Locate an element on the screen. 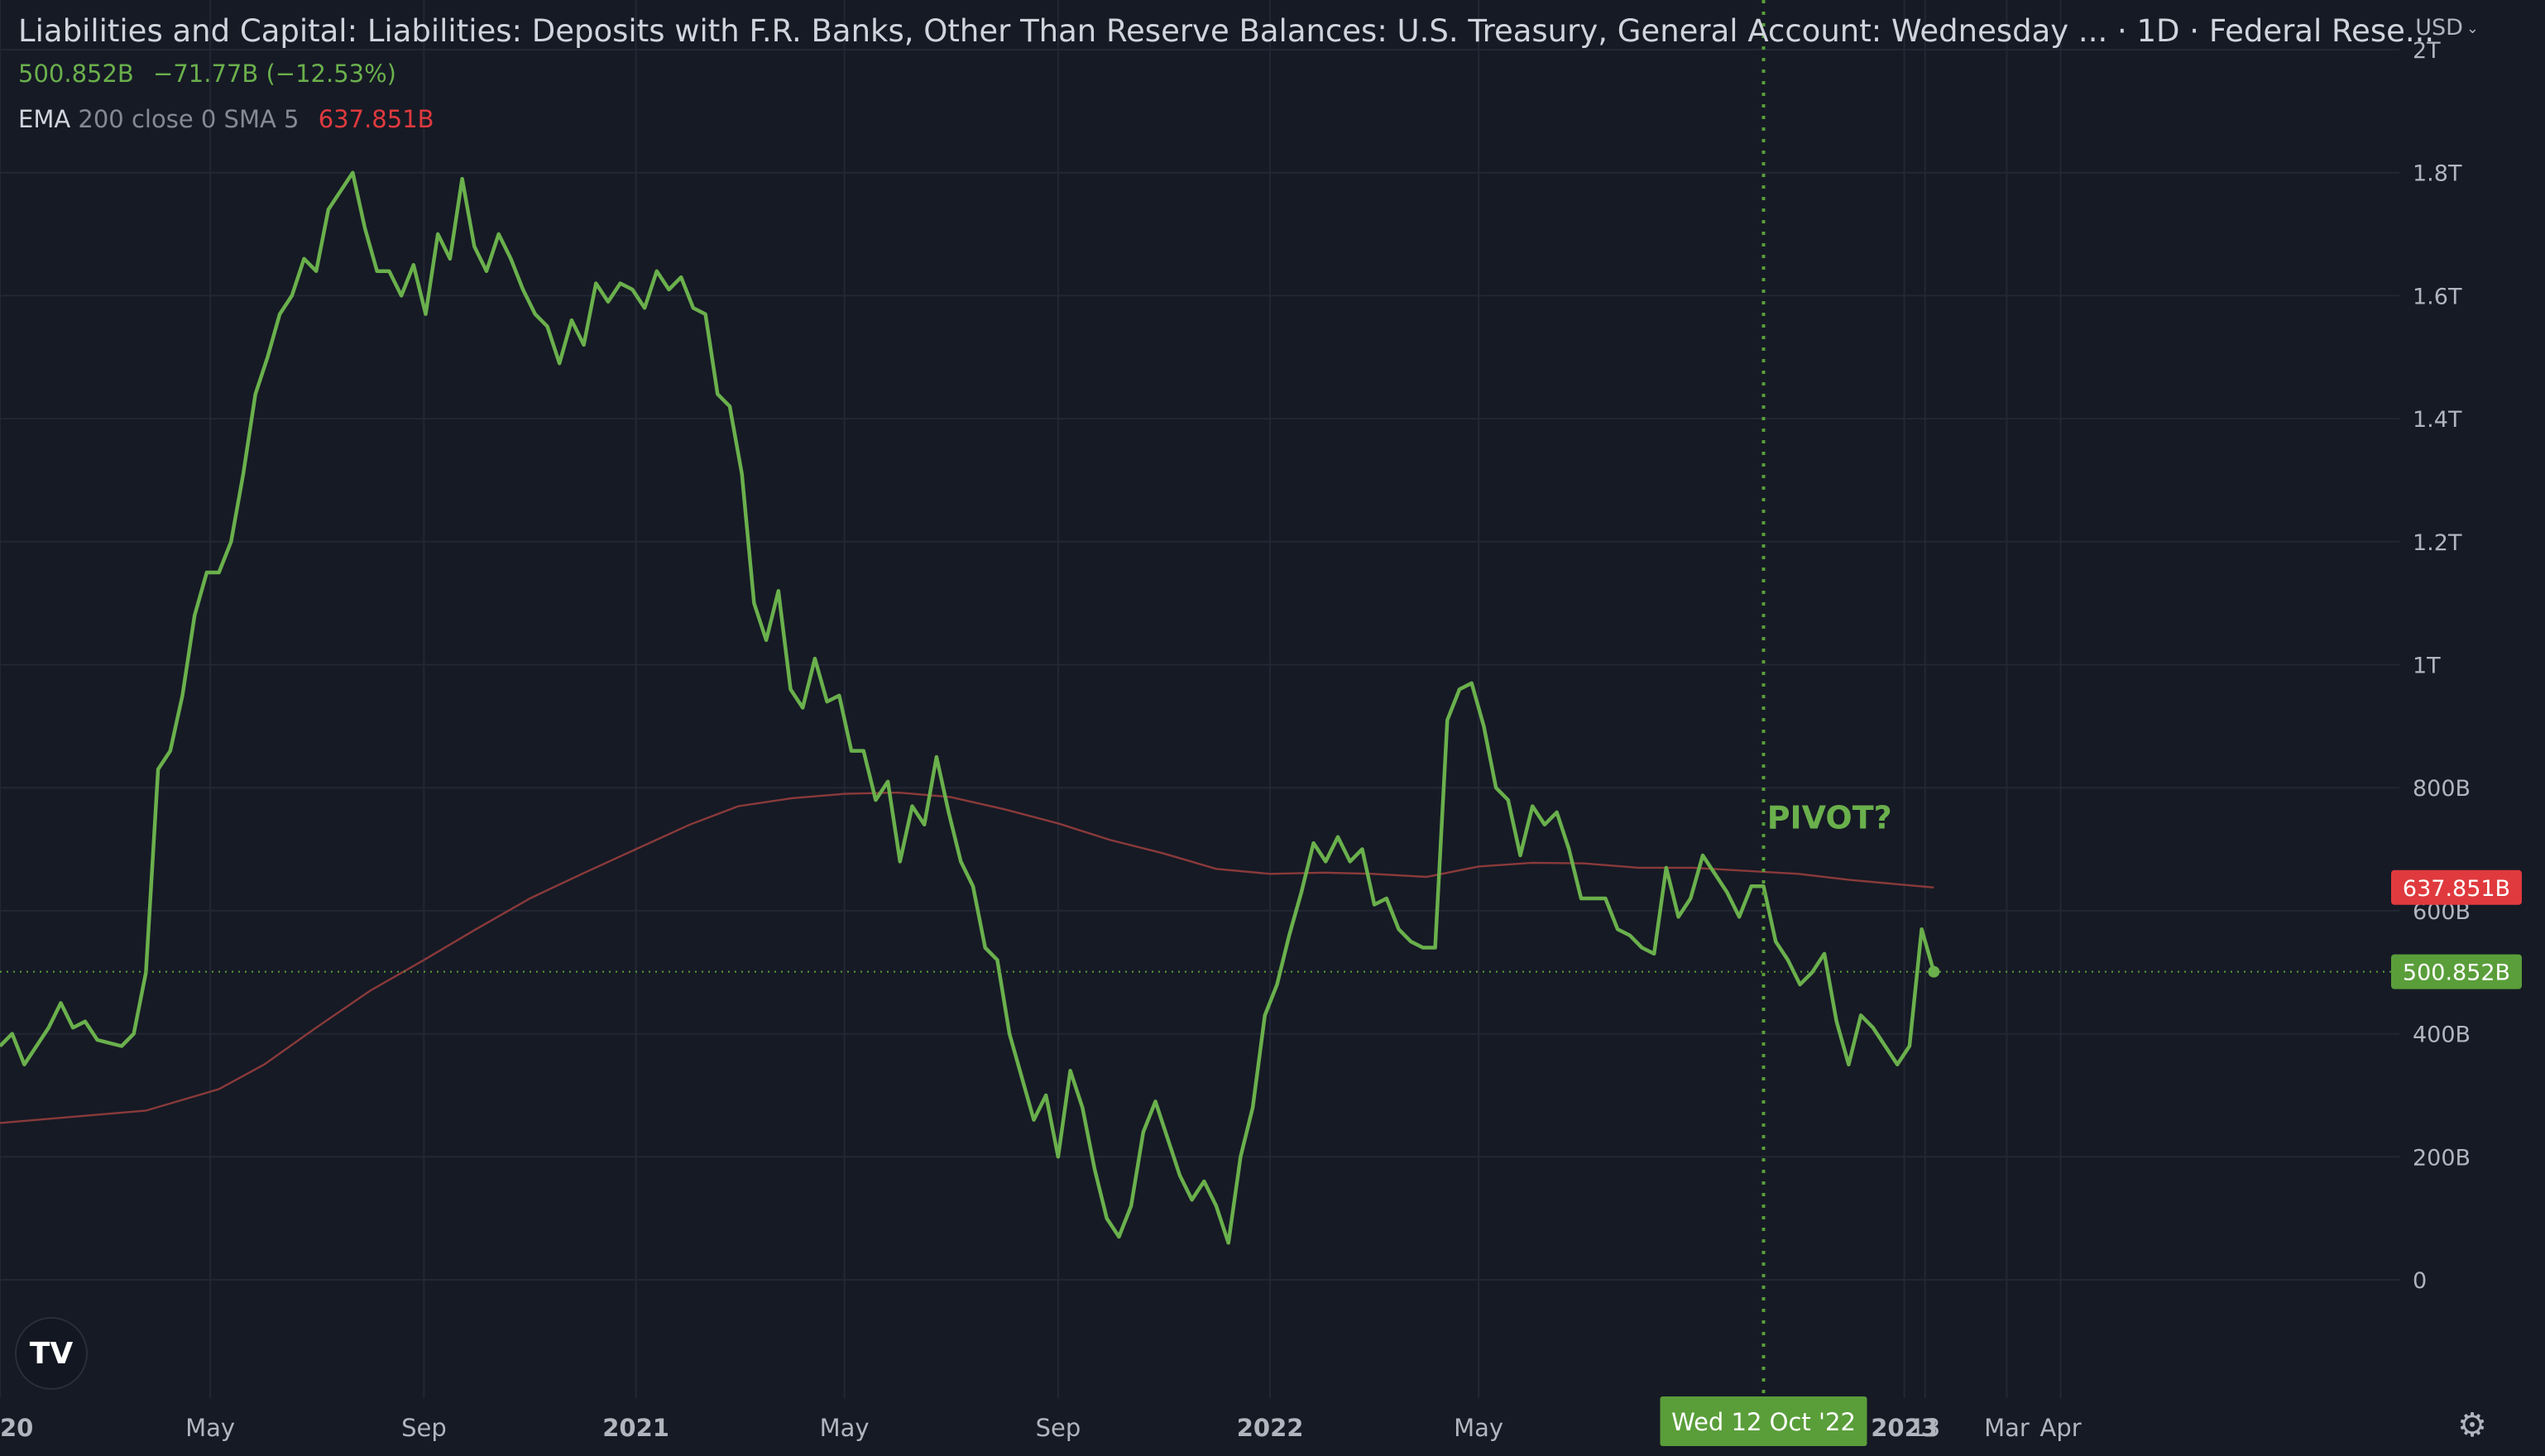 The width and height of the screenshot is (2545, 1456). x-tick-label: 13 is located at coordinates (1925, 1428).